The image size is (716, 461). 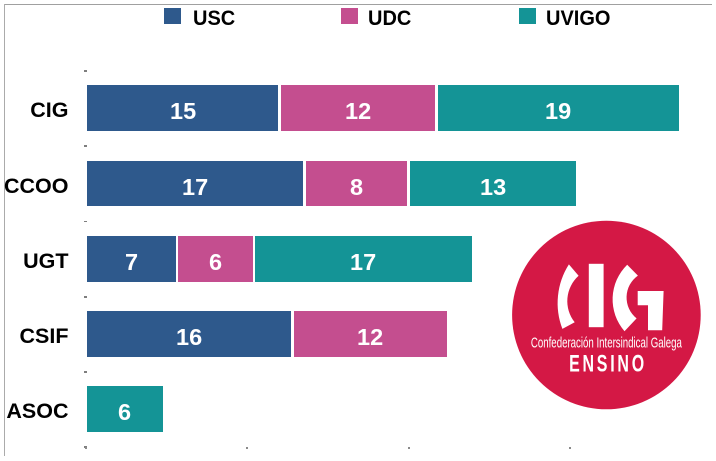 I want to click on svg-text:Confederación Intersindical Ga: Confederación Intersindical Galega, so click(x=606, y=344).